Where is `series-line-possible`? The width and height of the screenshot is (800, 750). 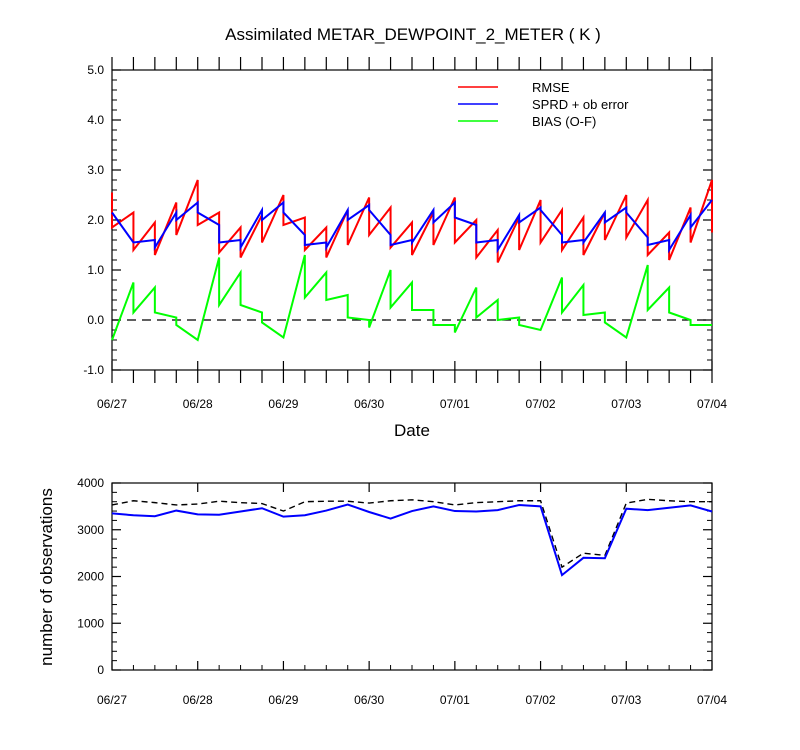 series-line-possible is located at coordinates (411, 533).